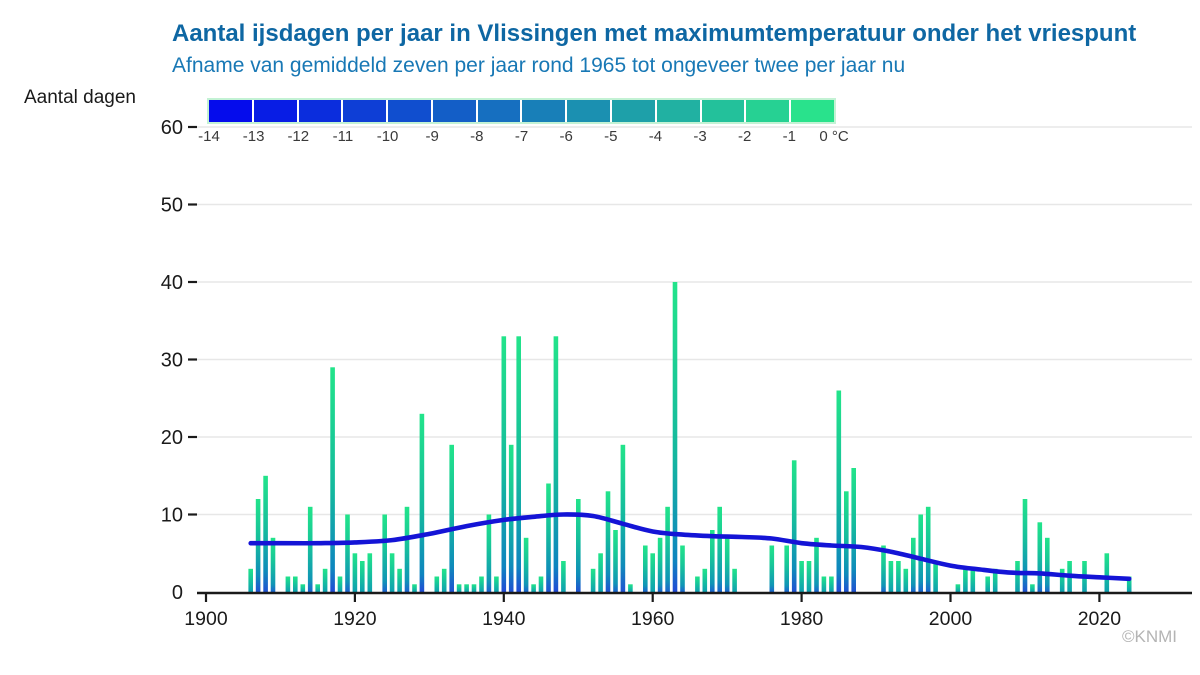 The width and height of the screenshot is (1200, 675). What do you see at coordinates (526, 565) in the screenshot?
I see `bar-year-1943` at bounding box center [526, 565].